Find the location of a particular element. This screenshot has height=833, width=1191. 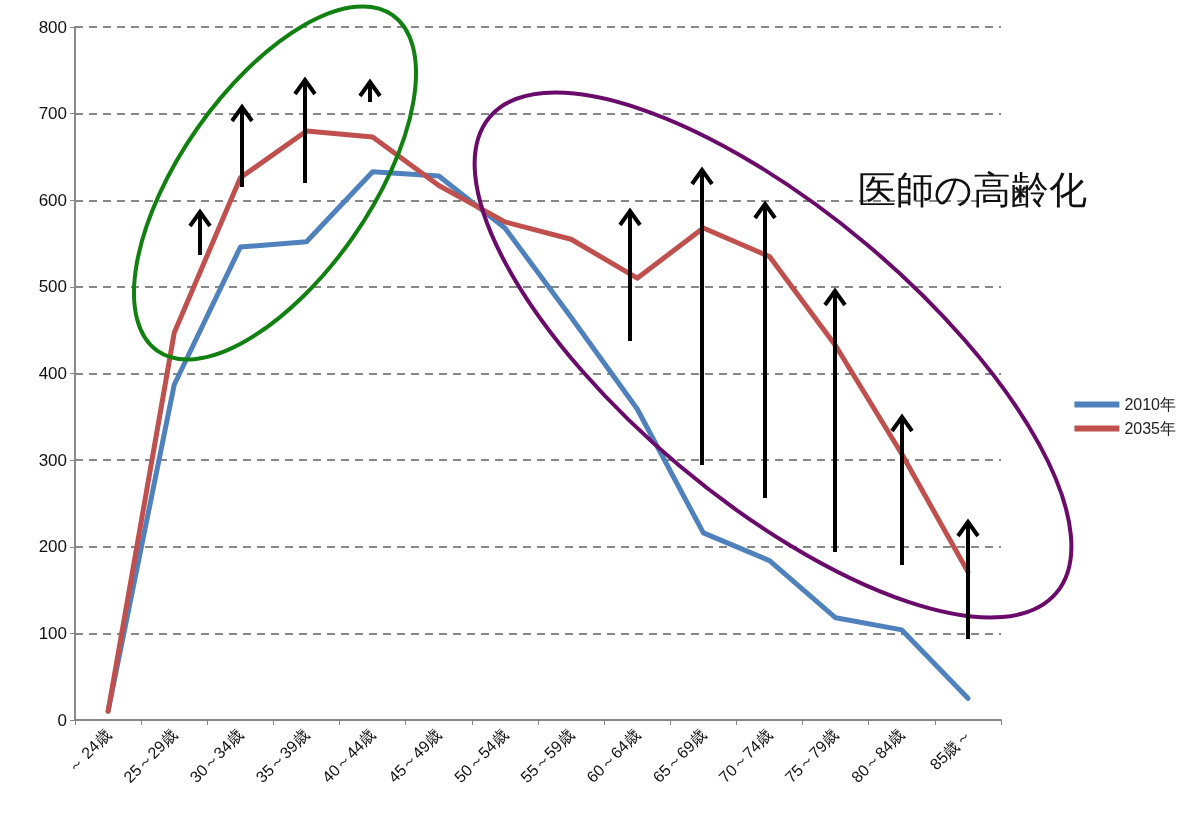

x-tick-label: 45～49歳 is located at coordinates (415, 755).